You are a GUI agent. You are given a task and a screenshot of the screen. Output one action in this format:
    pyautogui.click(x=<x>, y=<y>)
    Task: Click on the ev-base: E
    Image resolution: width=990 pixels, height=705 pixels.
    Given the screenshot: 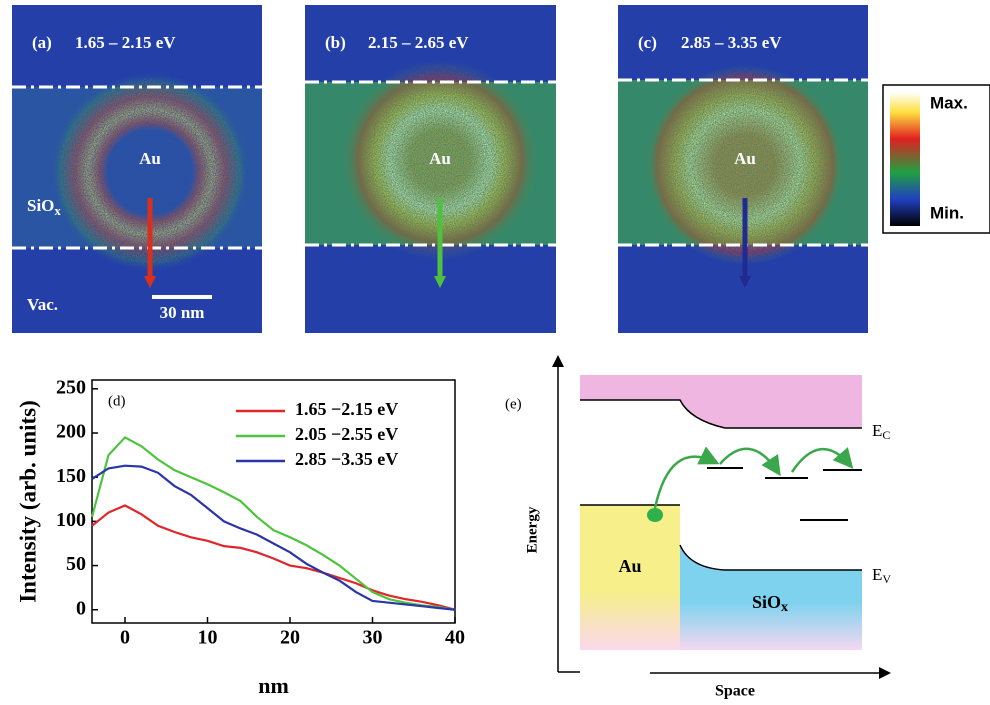 What is the action you would take?
    pyautogui.click(x=877, y=574)
    